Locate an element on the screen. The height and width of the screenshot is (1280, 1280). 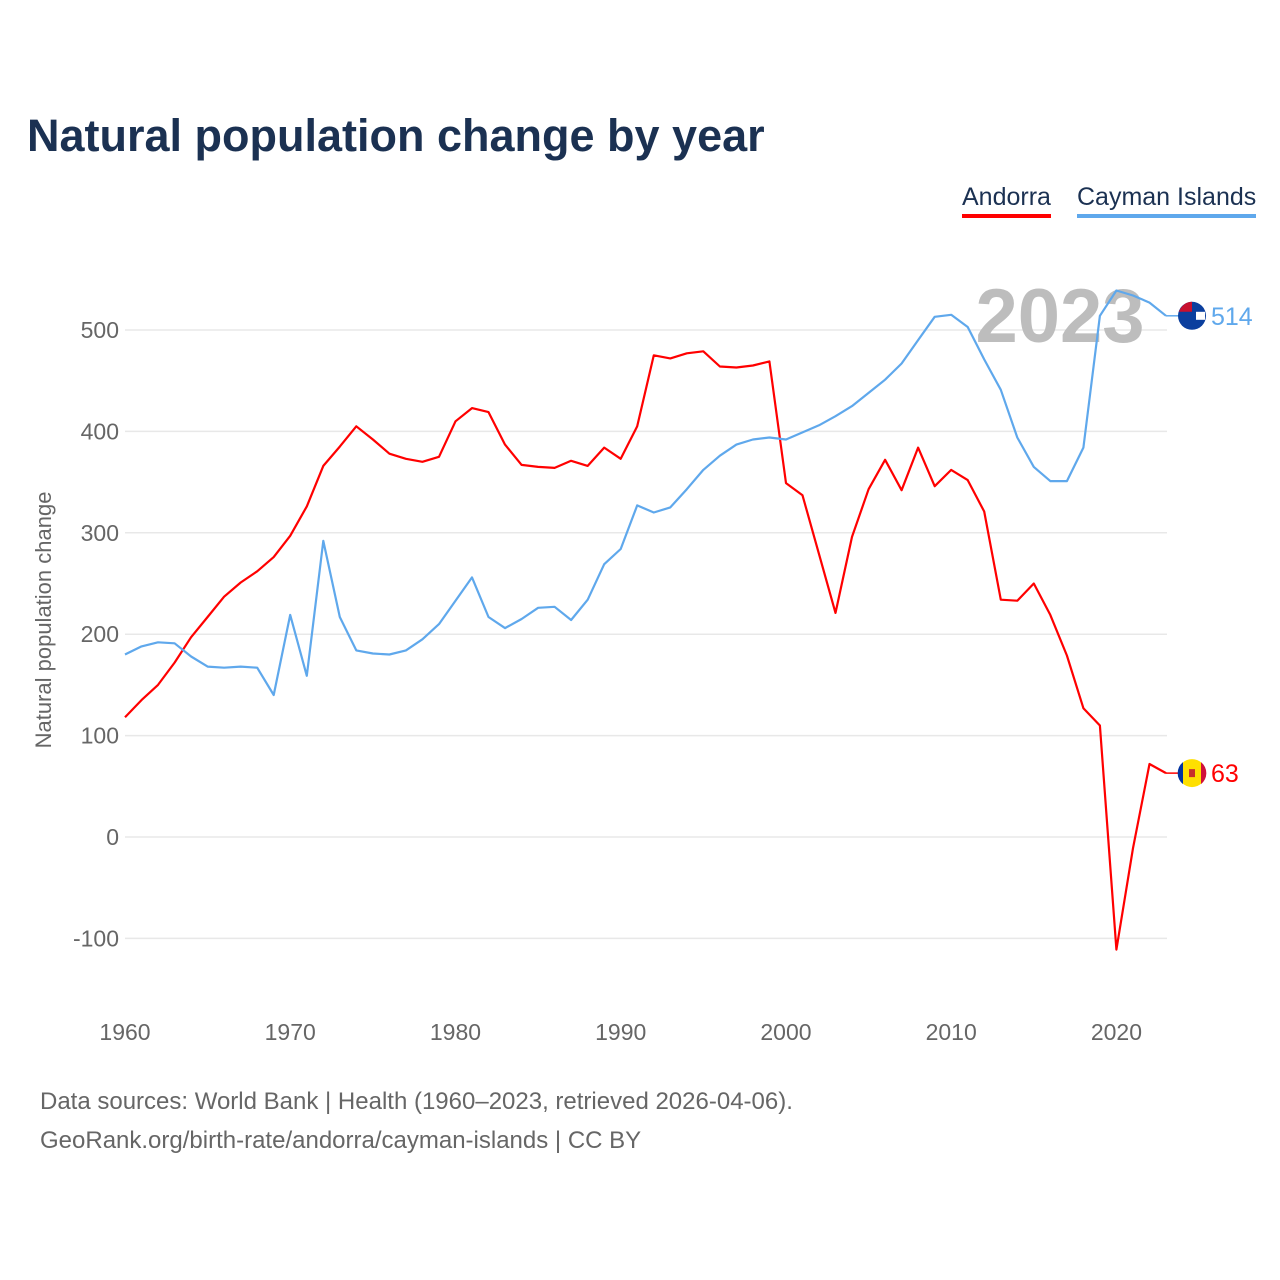
y-tick-label: 300 is located at coordinates (100, 533).